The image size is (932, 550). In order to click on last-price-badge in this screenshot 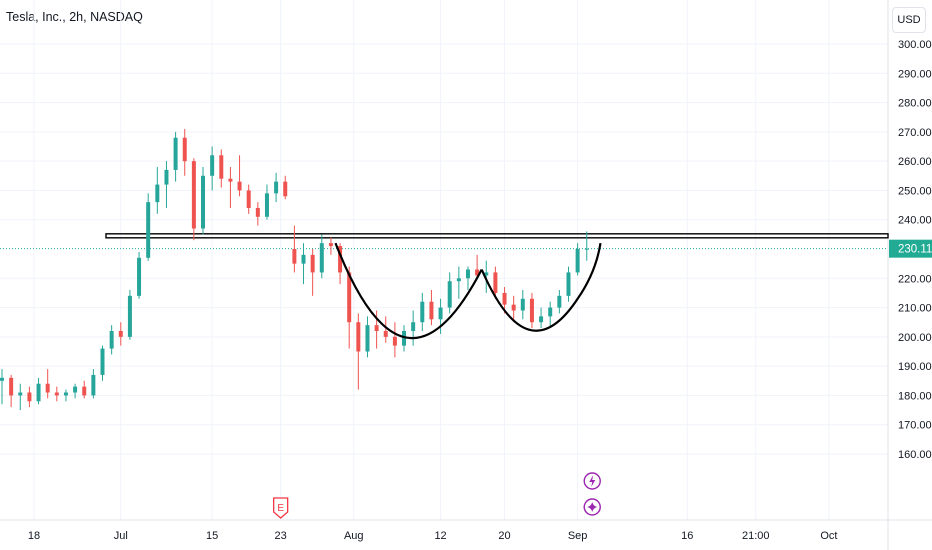, I will do `click(910, 248)`.